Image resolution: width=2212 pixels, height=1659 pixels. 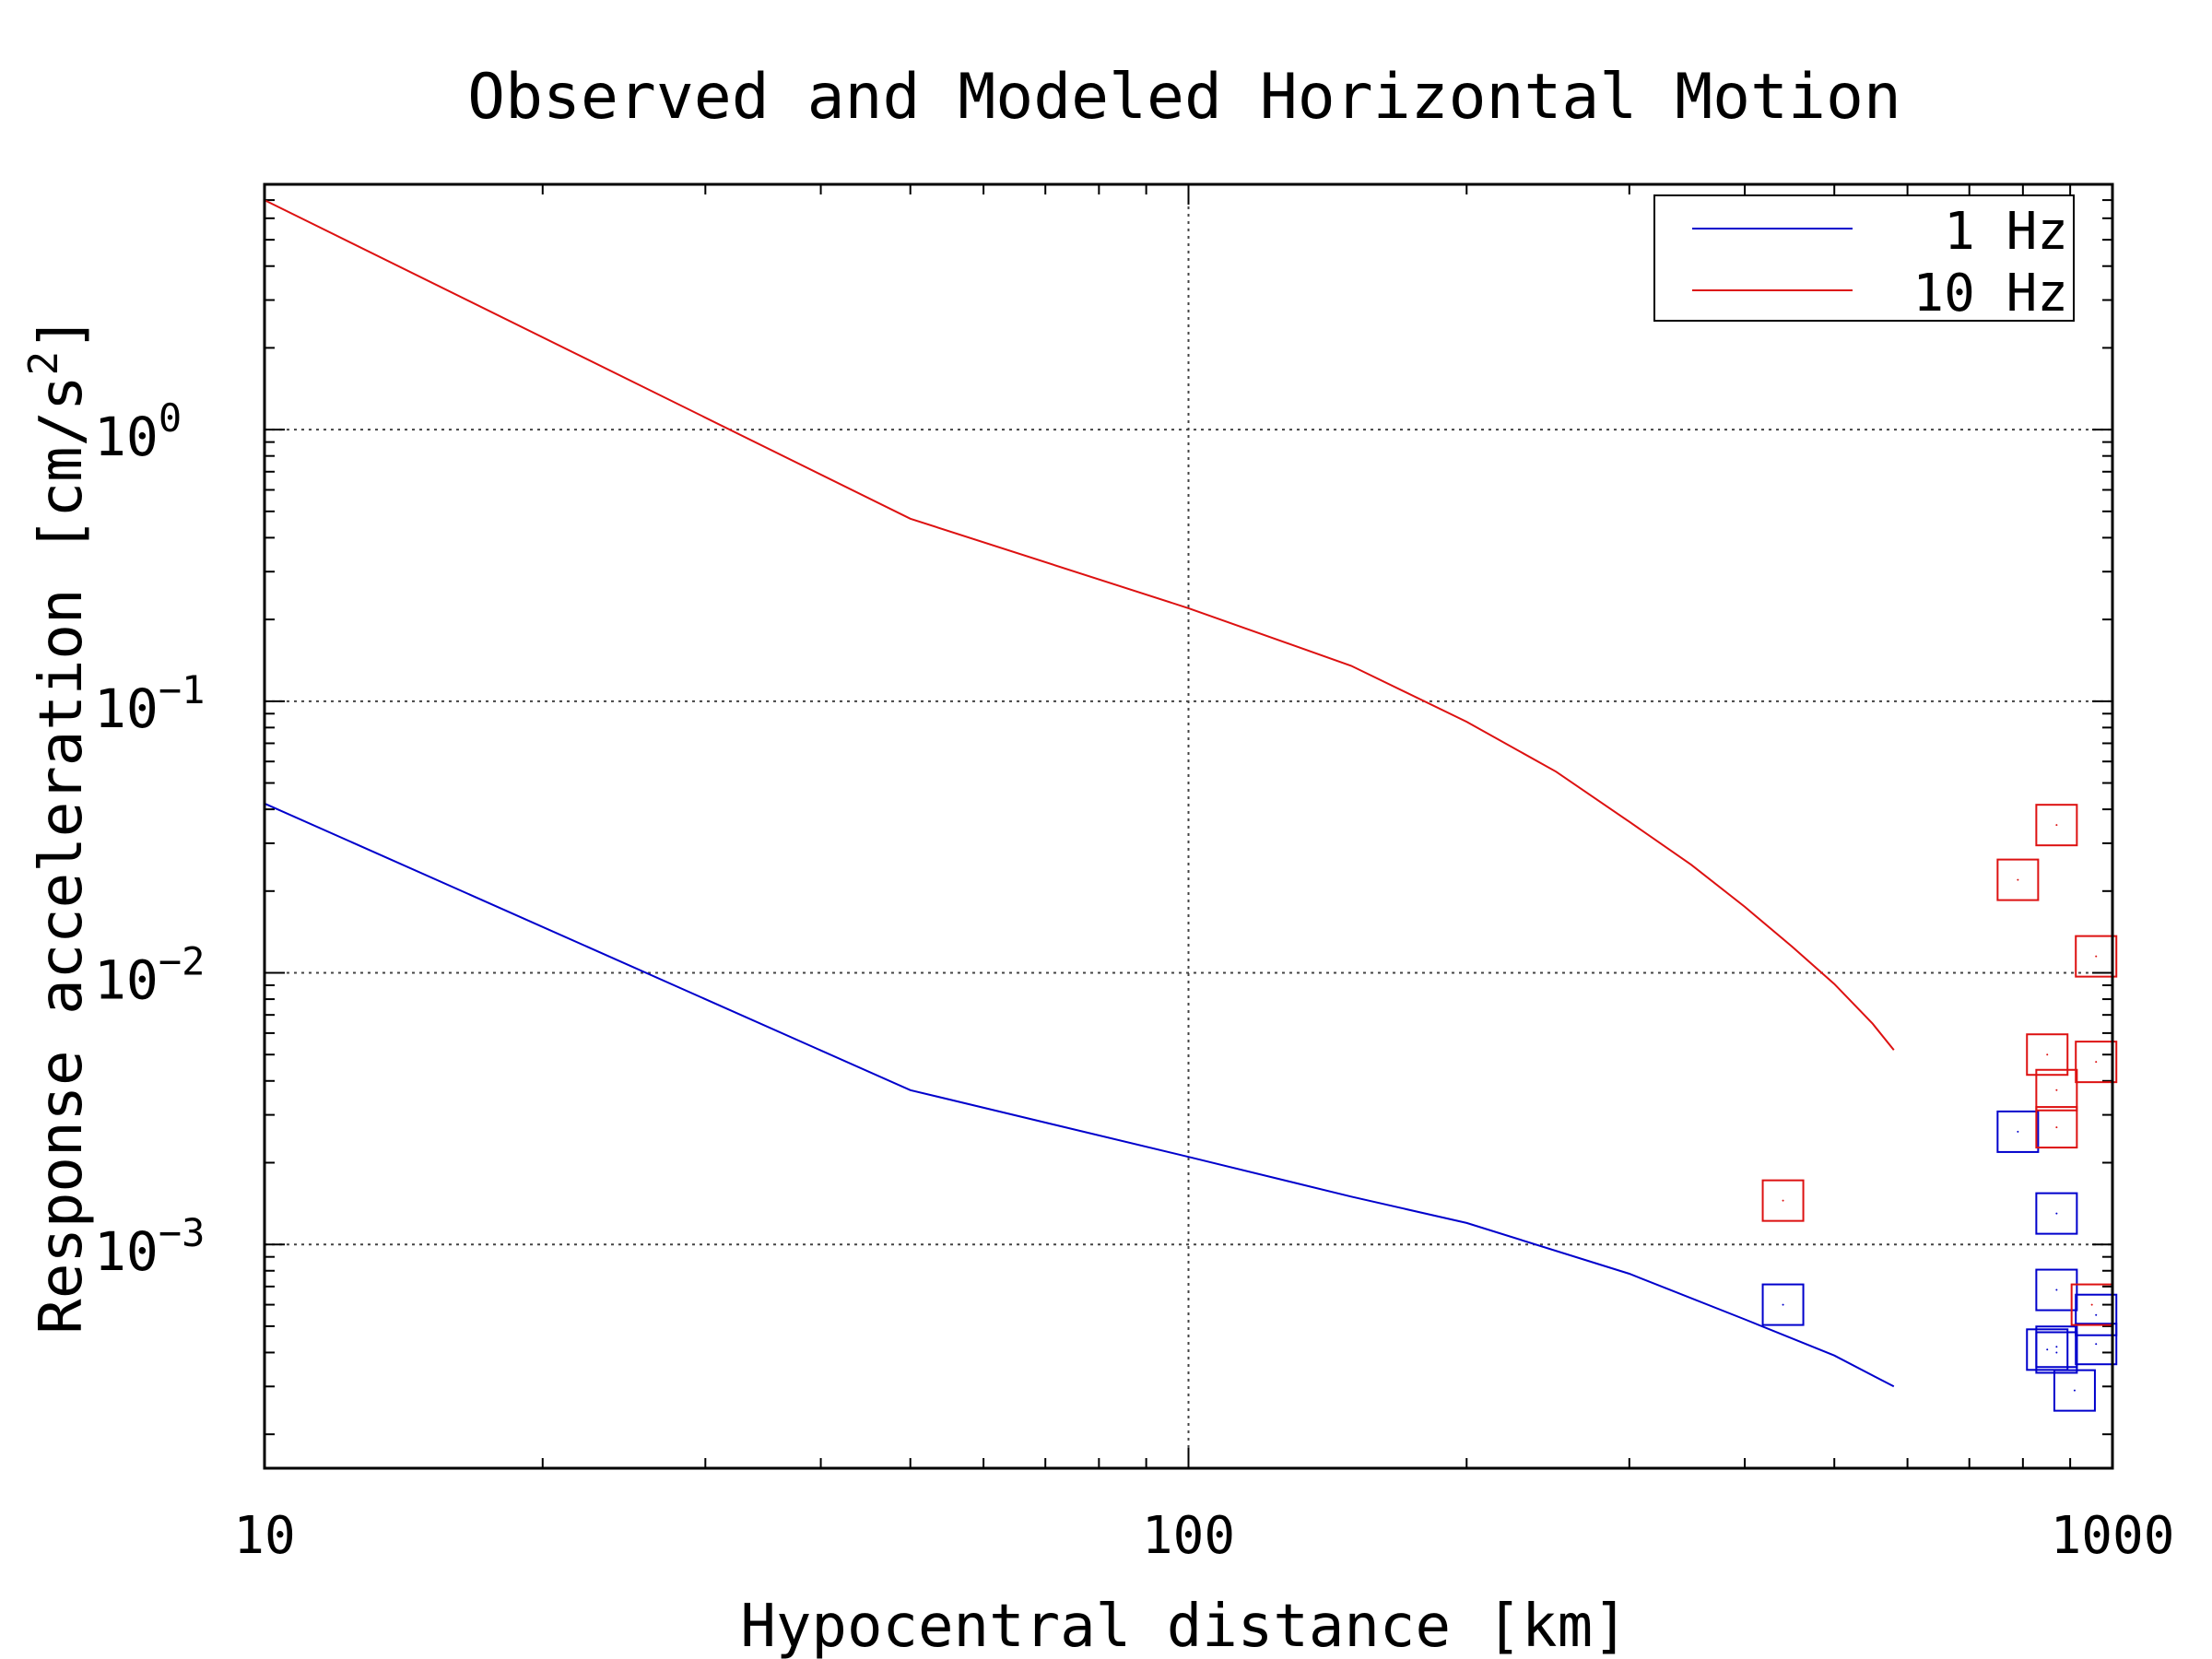 I want to click on legend-label-10hz: 10 Hz, so click(x=1990, y=294).